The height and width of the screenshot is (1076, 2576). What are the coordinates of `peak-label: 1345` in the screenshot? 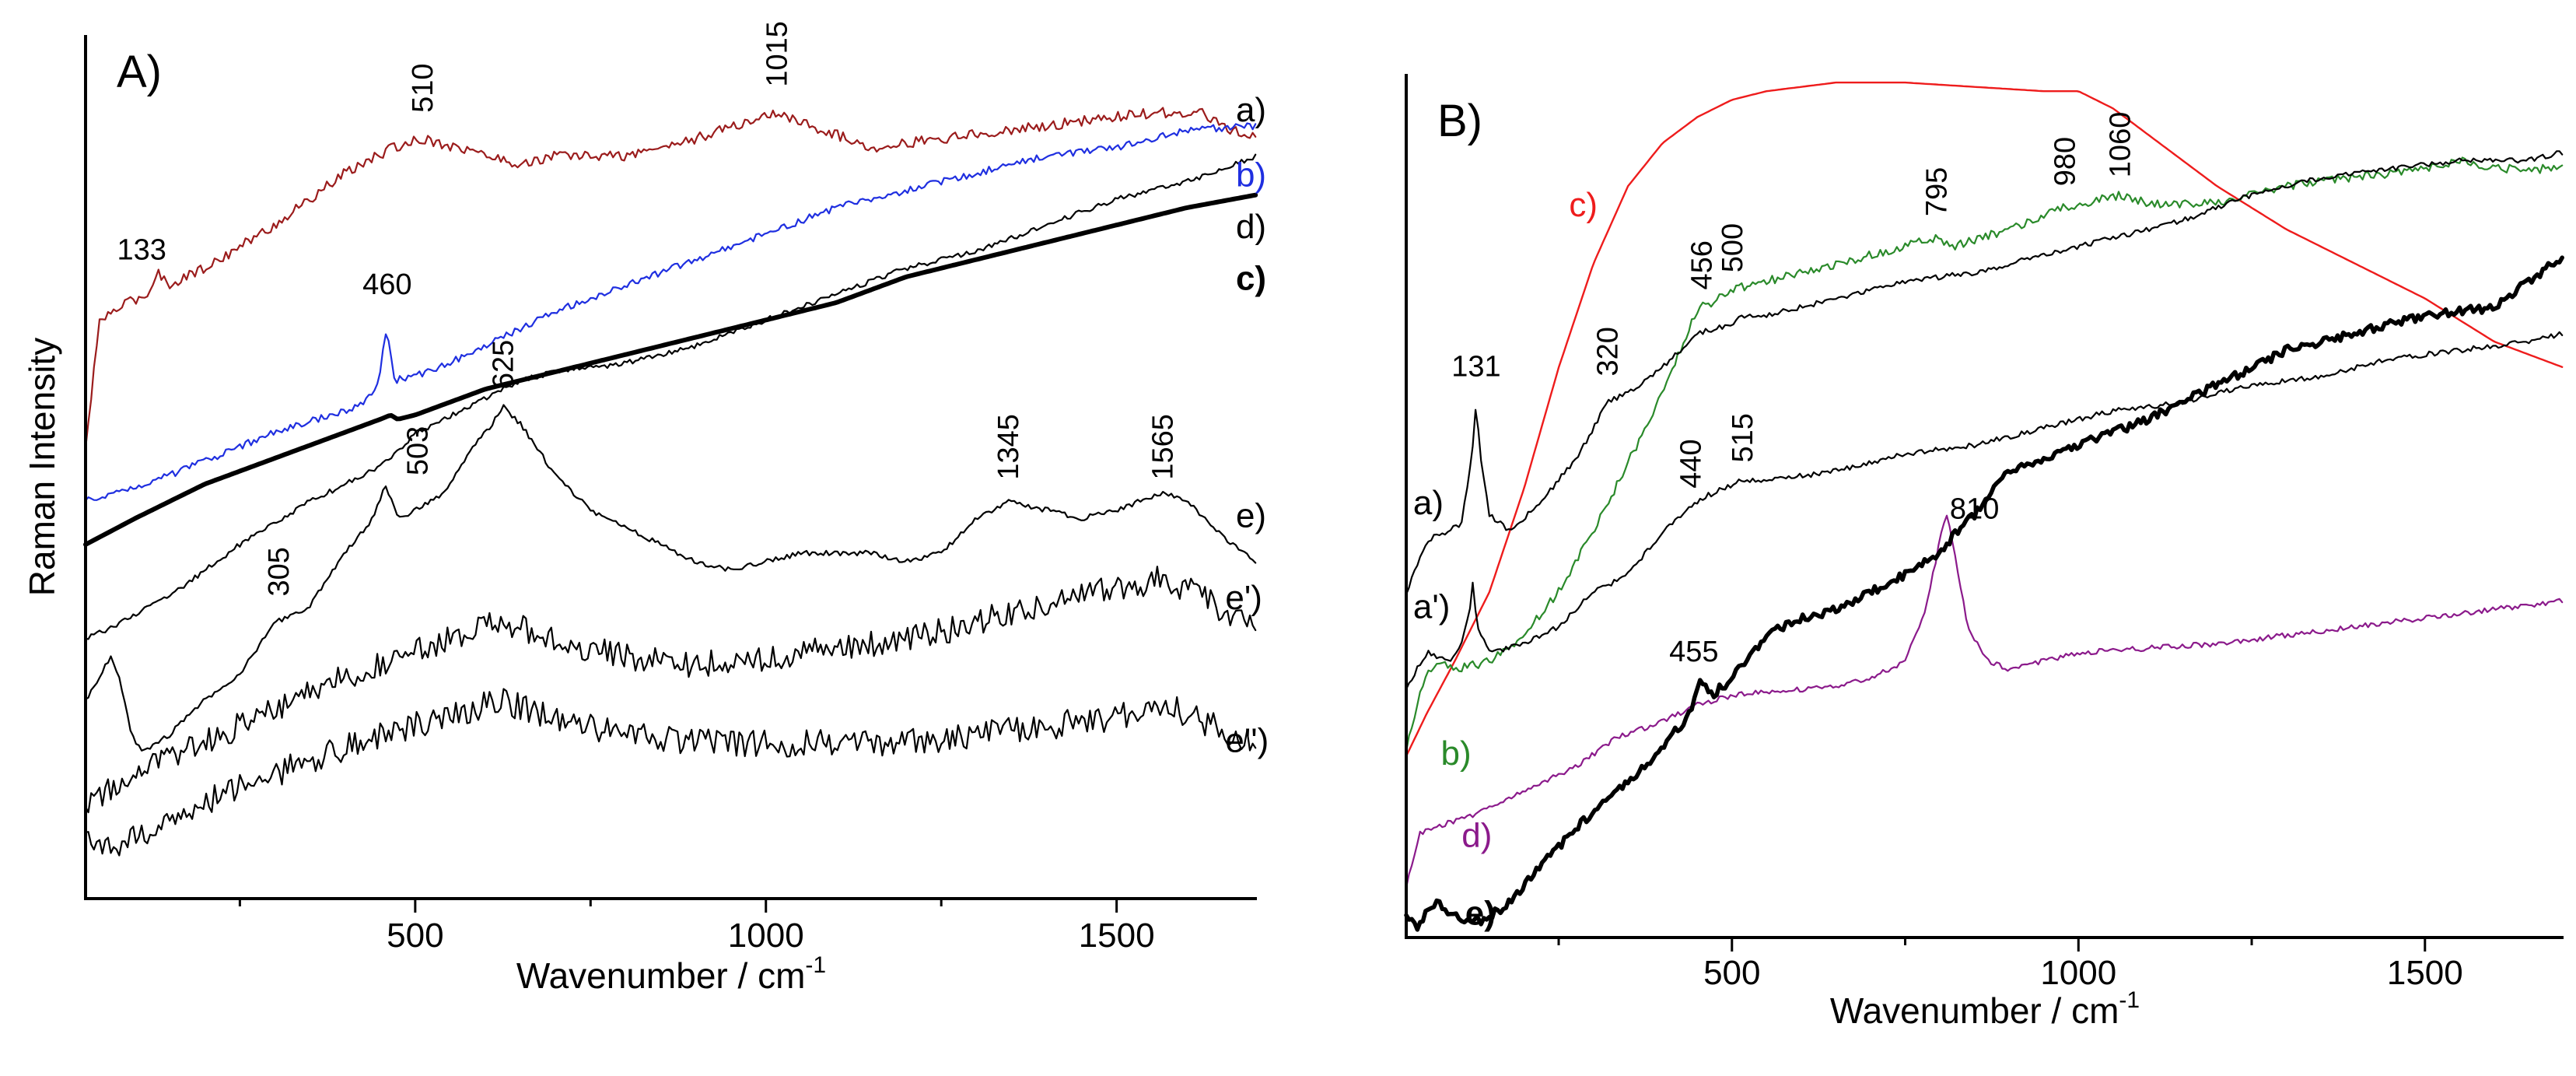 It's located at (1009, 447).